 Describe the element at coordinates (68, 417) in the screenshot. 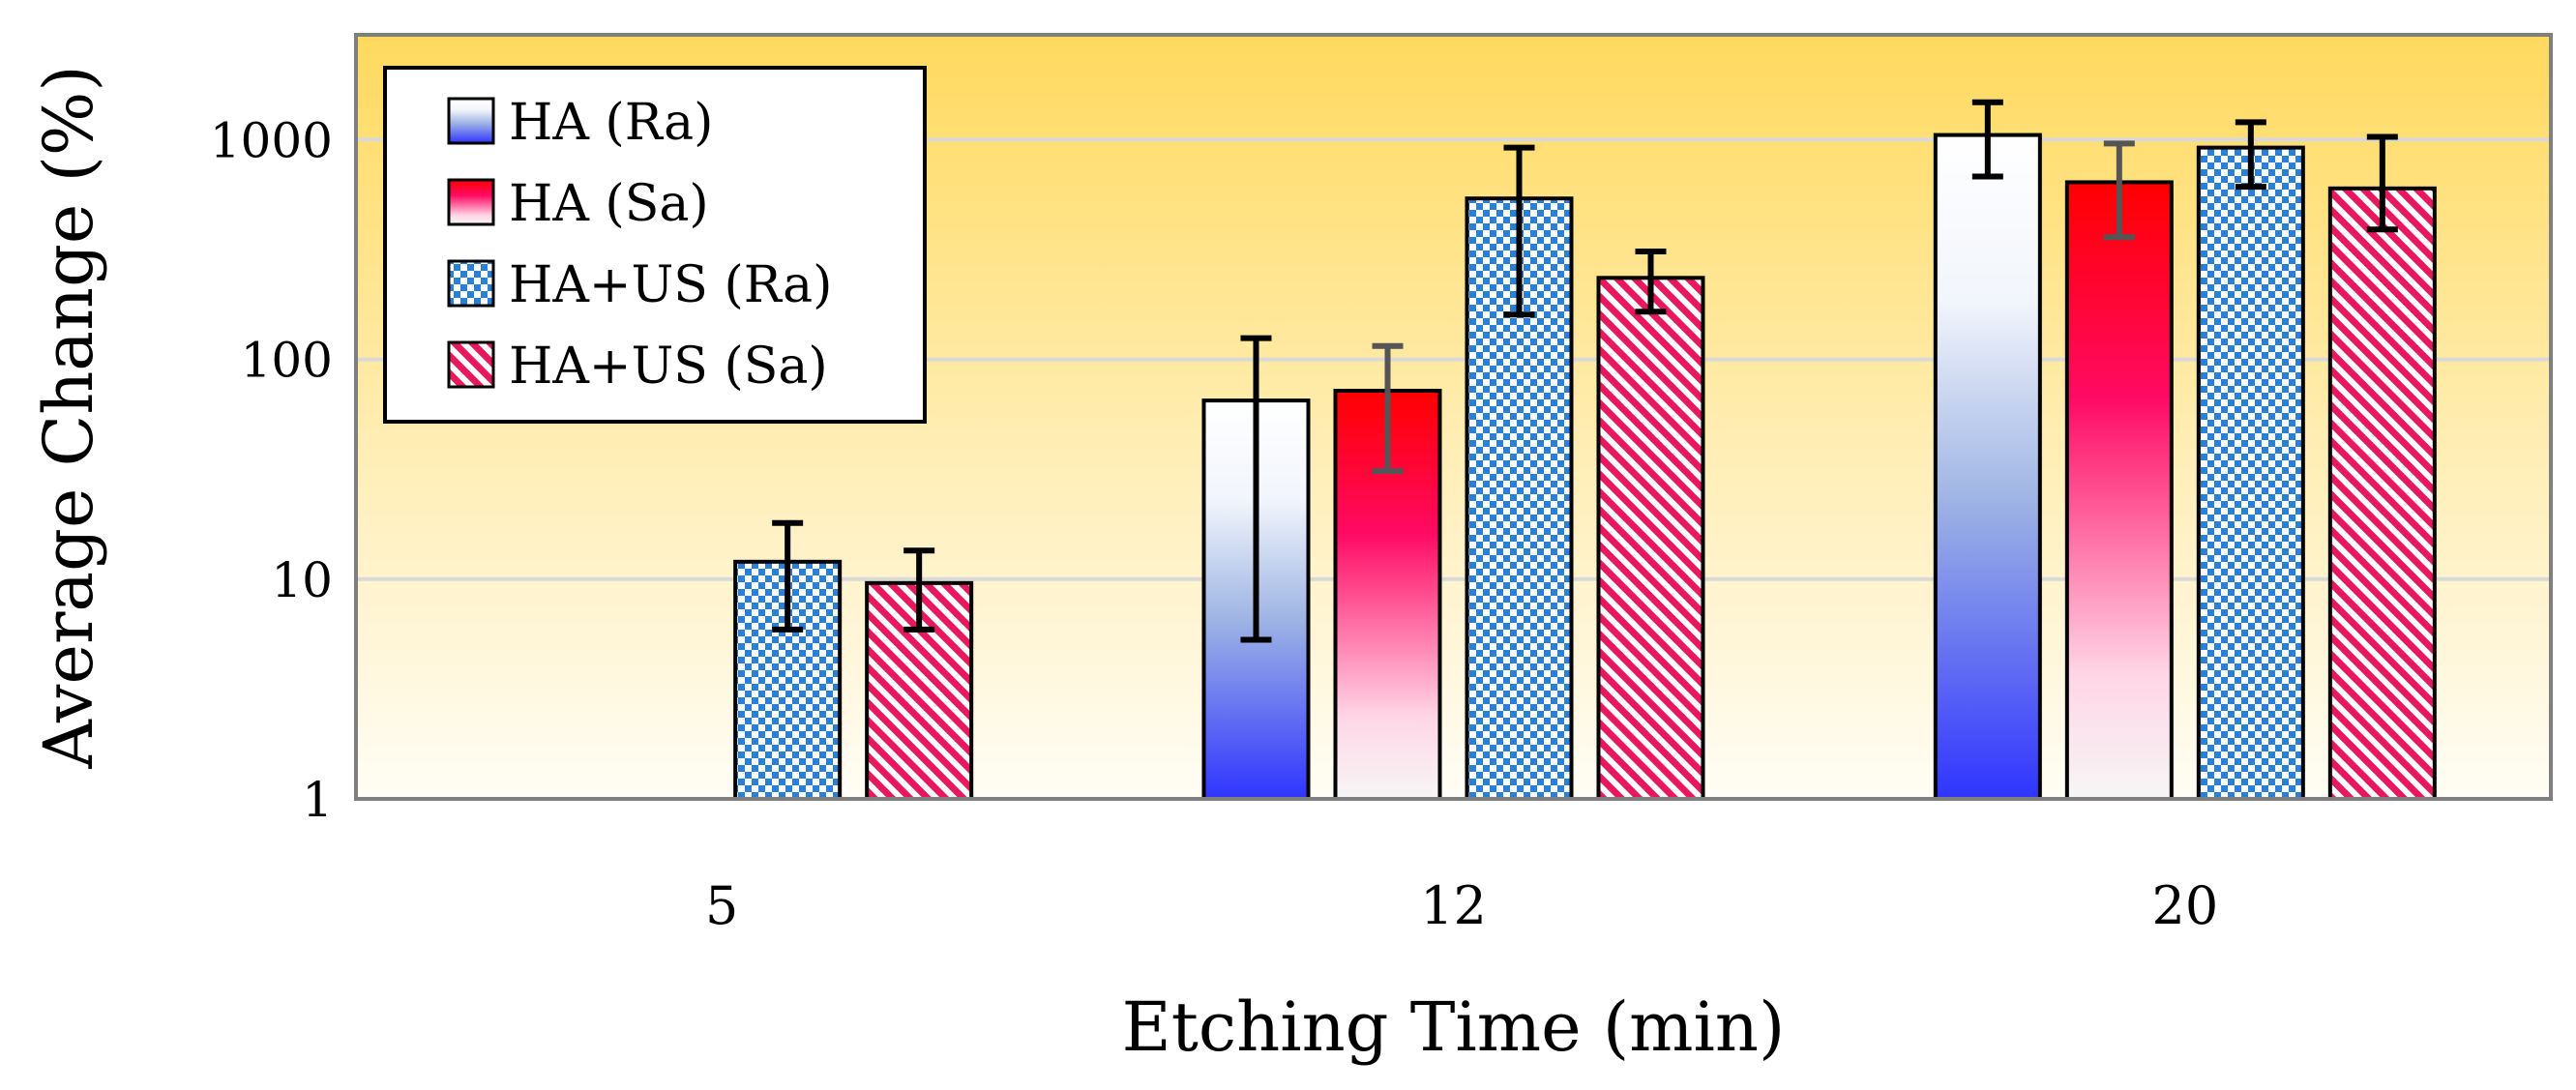

I see `y-axis-title: Average Change (%)` at that location.